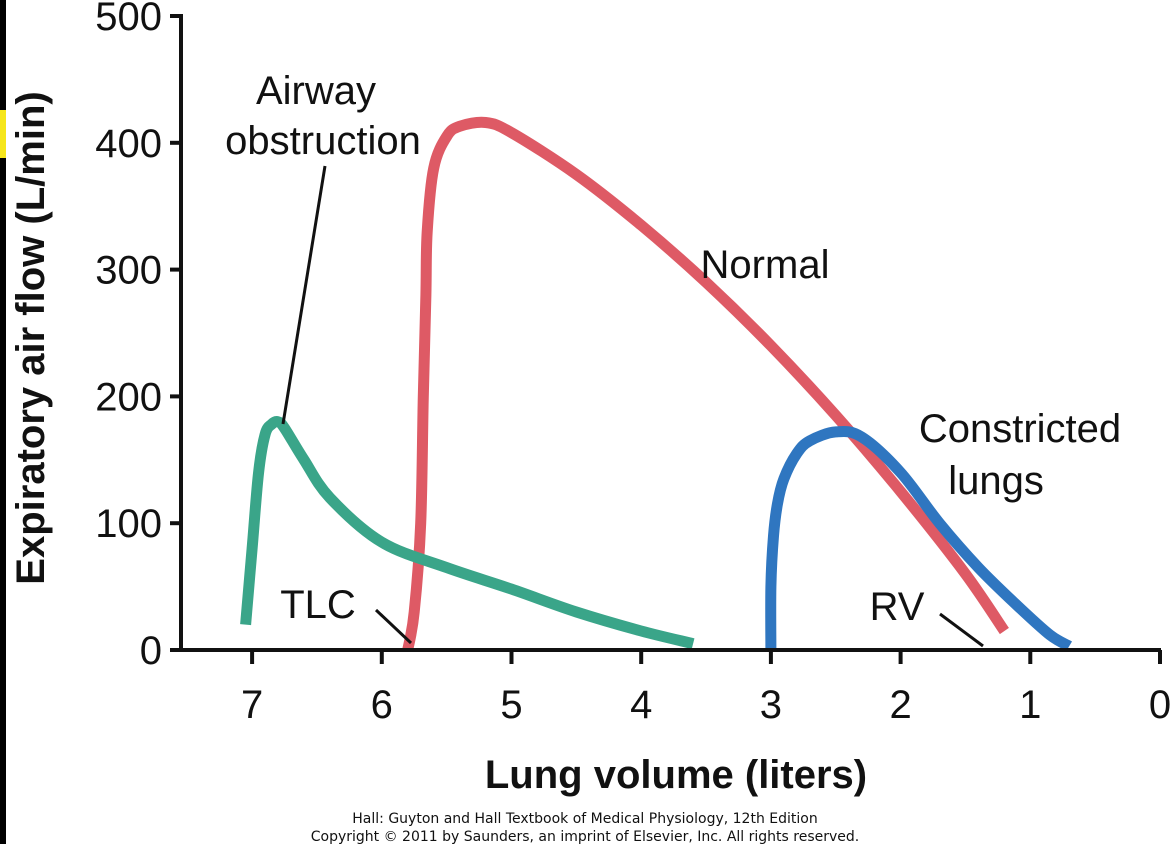 The height and width of the screenshot is (844, 1170). What do you see at coordinates (771, 705) in the screenshot?
I see `x-tick-label: 3` at bounding box center [771, 705].